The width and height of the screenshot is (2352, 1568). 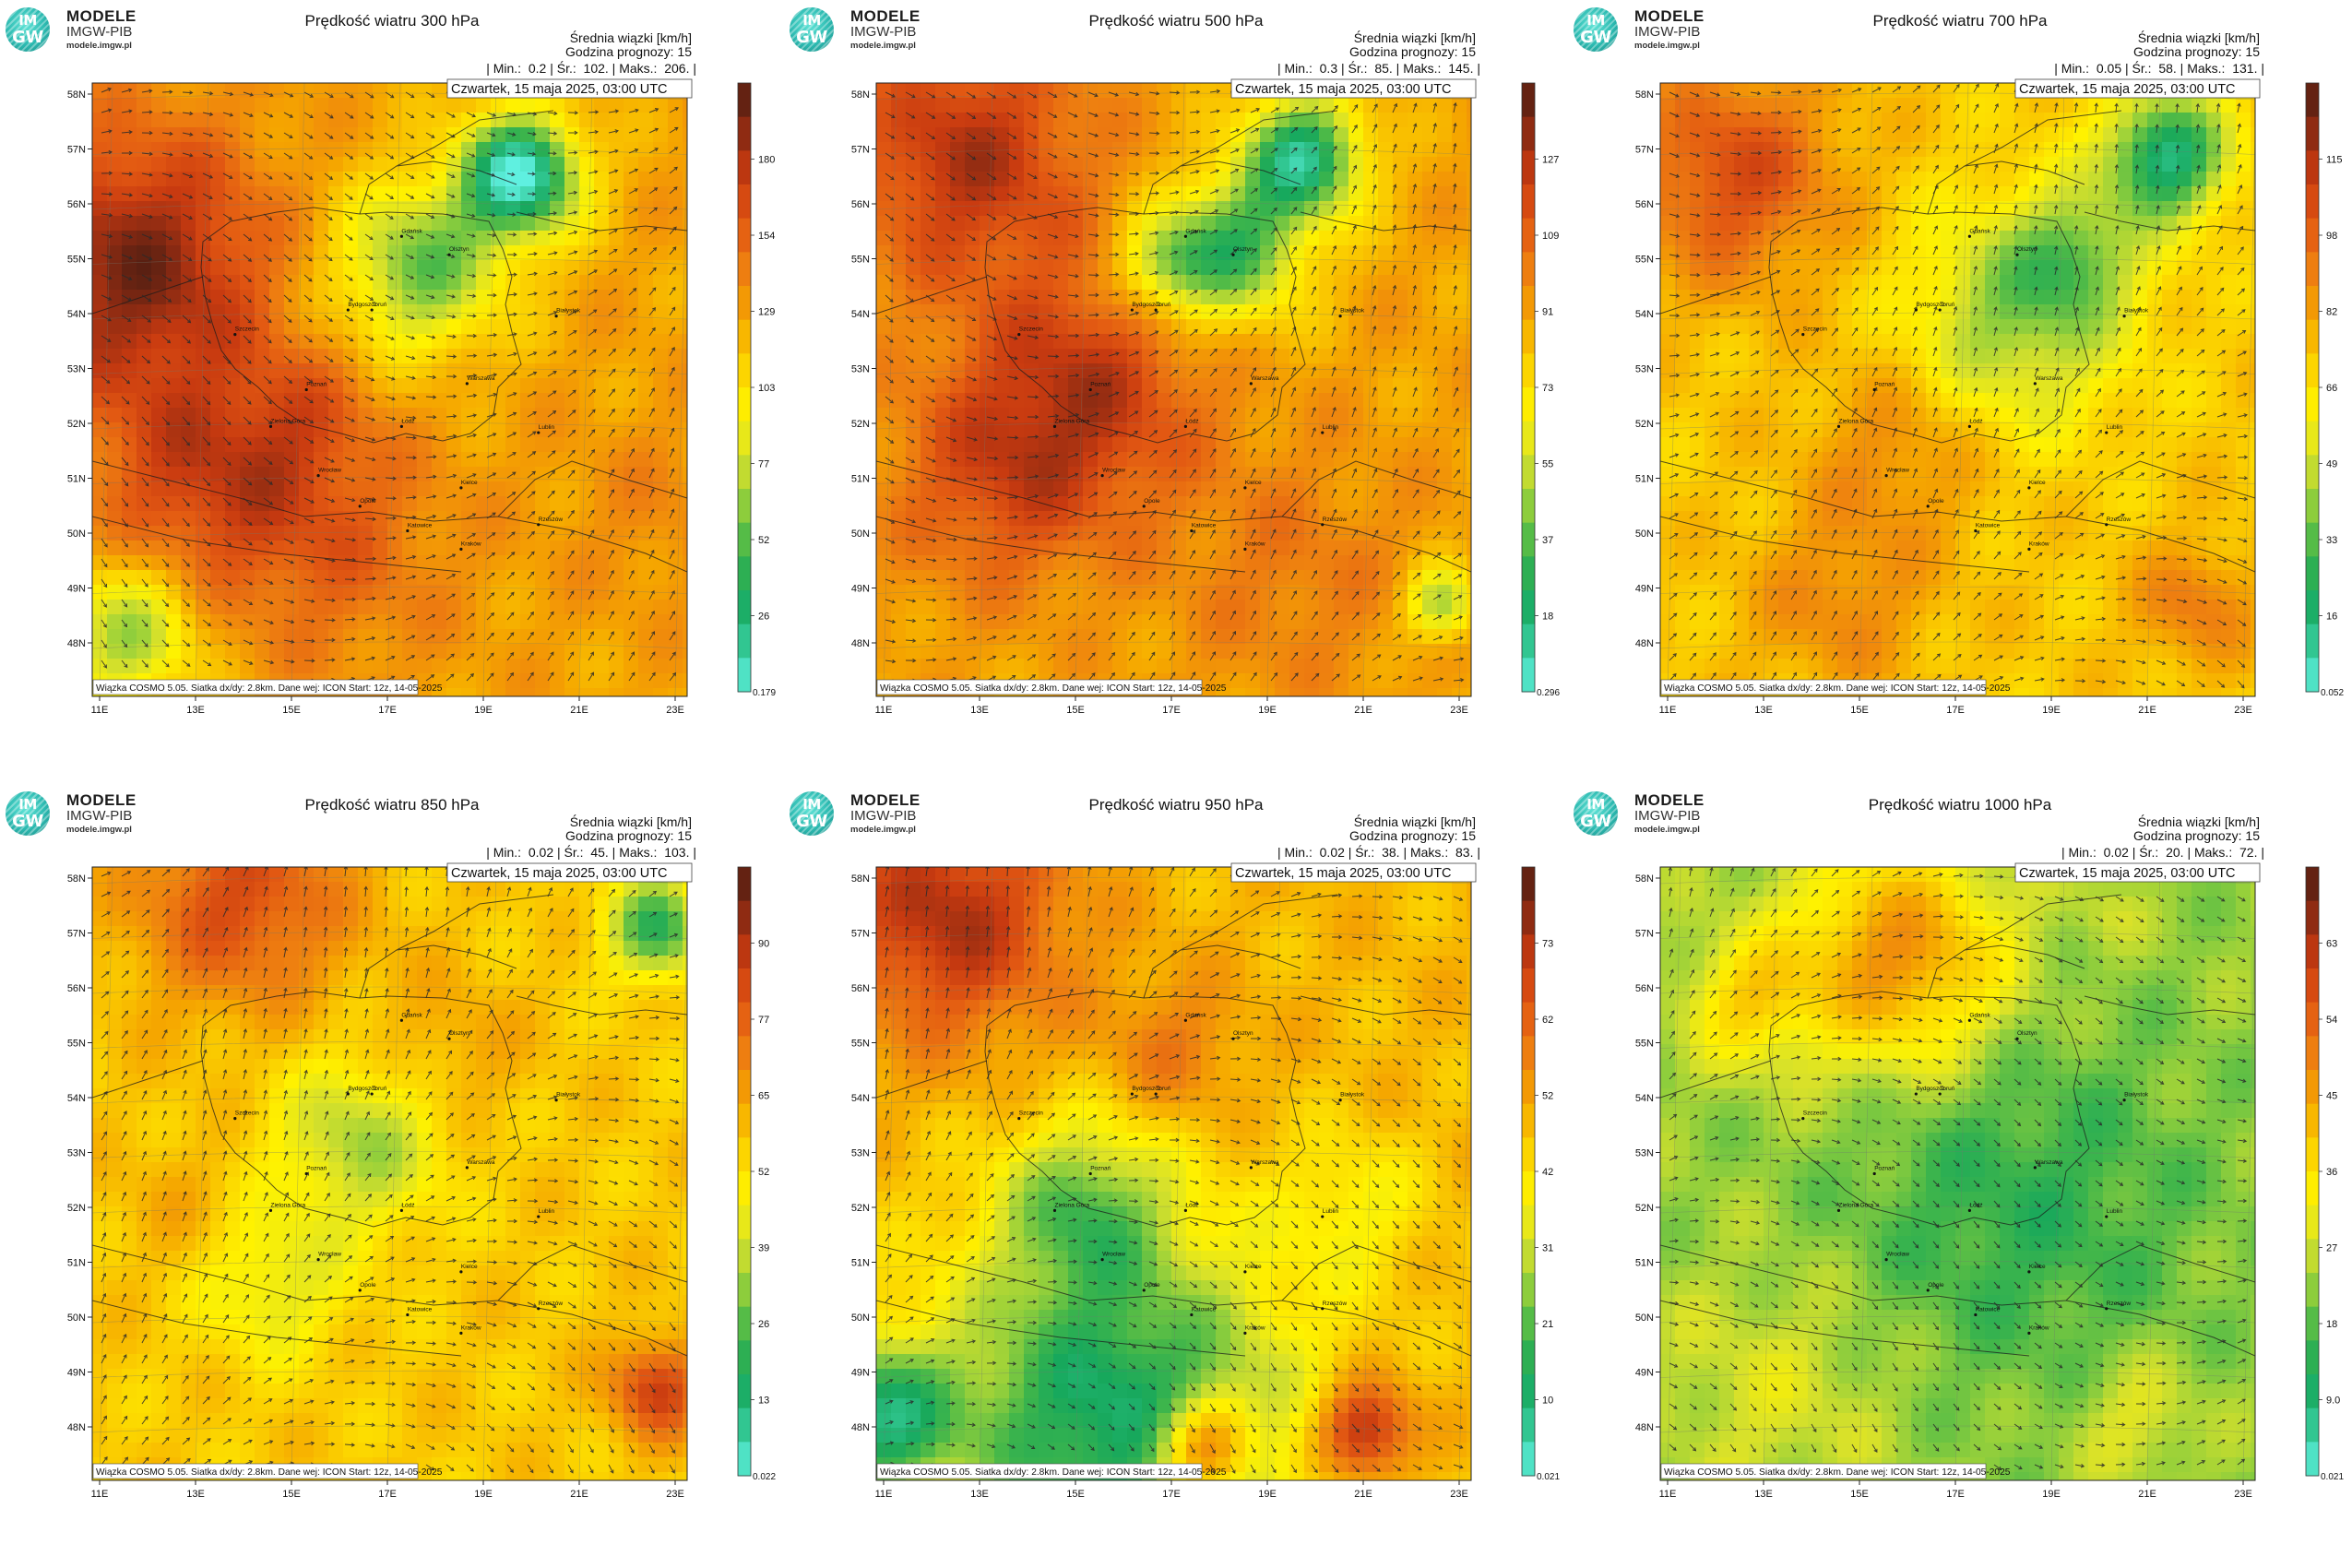 What do you see at coordinates (2331, 1172) in the screenshot?
I see `colorbar-tick-label: 36` at bounding box center [2331, 1172].